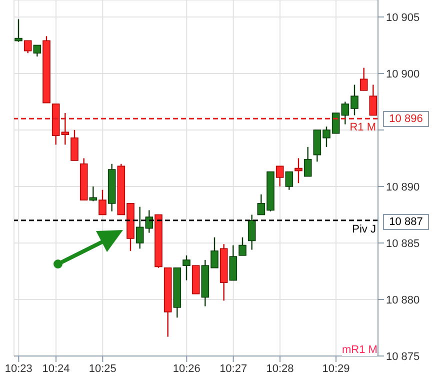 Image resolution: width=439 pixels, height=386 pixels. What do you see at coordinates (186, 368) in the screenshot?
I see `x-tick-label: 10:26` at bounding box center [186, 368].